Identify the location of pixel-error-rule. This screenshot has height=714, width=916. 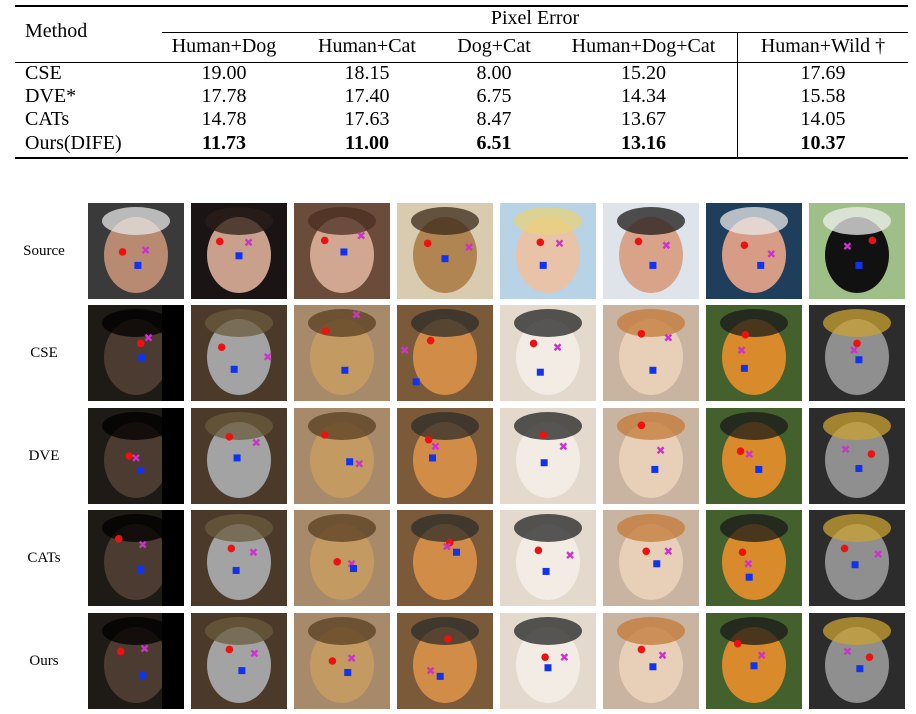
(535, 32).